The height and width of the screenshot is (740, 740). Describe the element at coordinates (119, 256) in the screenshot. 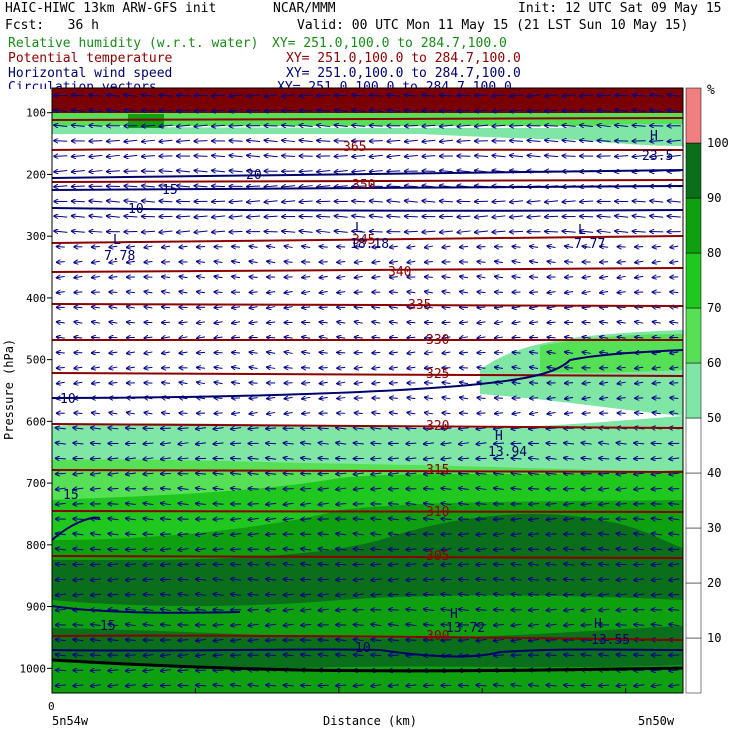

I see `low-value-2: 7.78` at that location.